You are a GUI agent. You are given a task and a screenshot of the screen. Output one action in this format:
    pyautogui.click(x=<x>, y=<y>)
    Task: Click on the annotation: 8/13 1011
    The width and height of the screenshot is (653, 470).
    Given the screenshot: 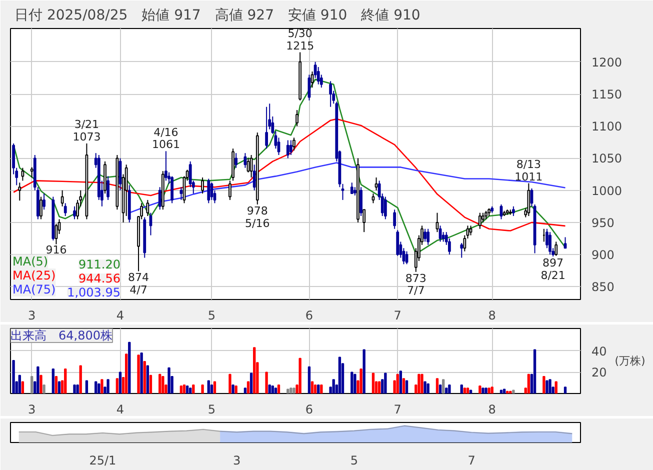 What is the action you would take?
    pyautogui.click(x=528, y=171)
    